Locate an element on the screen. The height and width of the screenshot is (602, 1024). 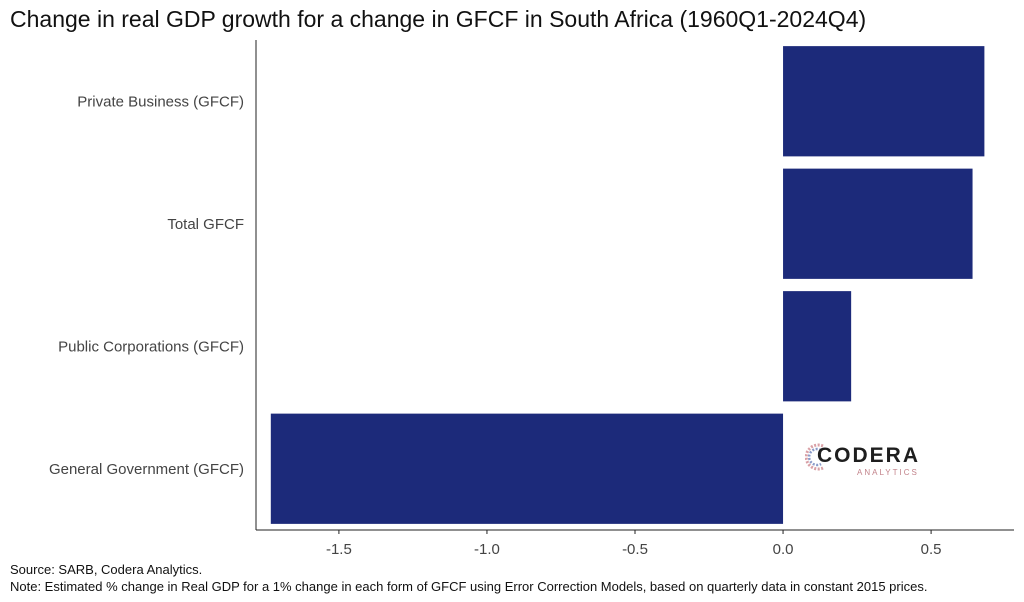
logo-wordmark: CODERA is located at coordinates (869, 455).